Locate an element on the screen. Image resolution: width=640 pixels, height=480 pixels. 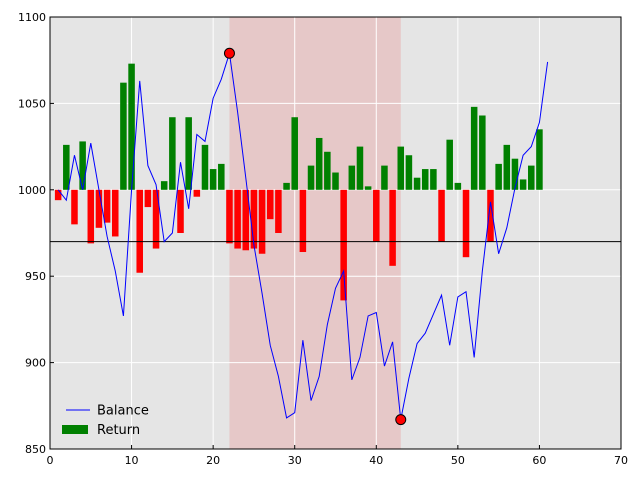
x-tick-label: 60 is located at coordinates (539, 460).